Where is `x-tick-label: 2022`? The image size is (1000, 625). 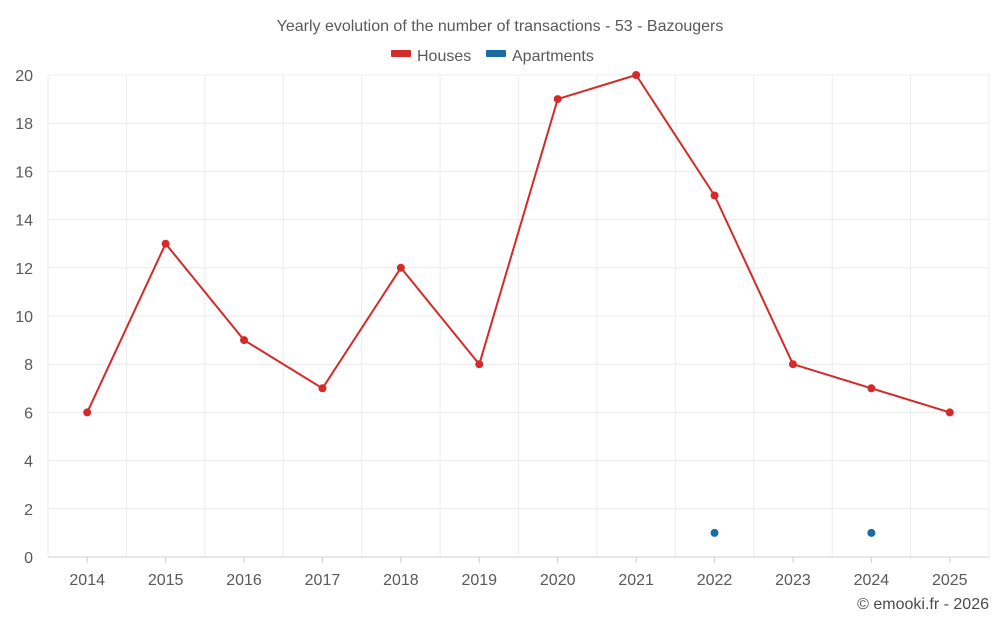
x-tick-label: 2022 is located at coordinates (715, 580).